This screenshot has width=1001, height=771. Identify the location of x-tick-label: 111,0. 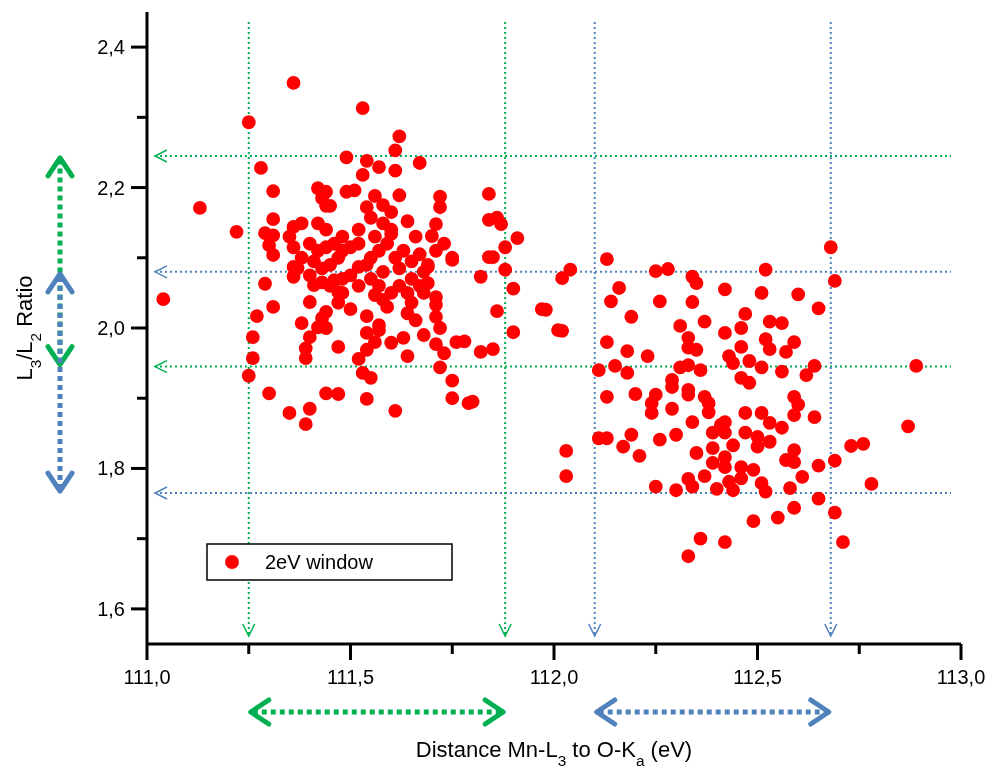
(147, 677).